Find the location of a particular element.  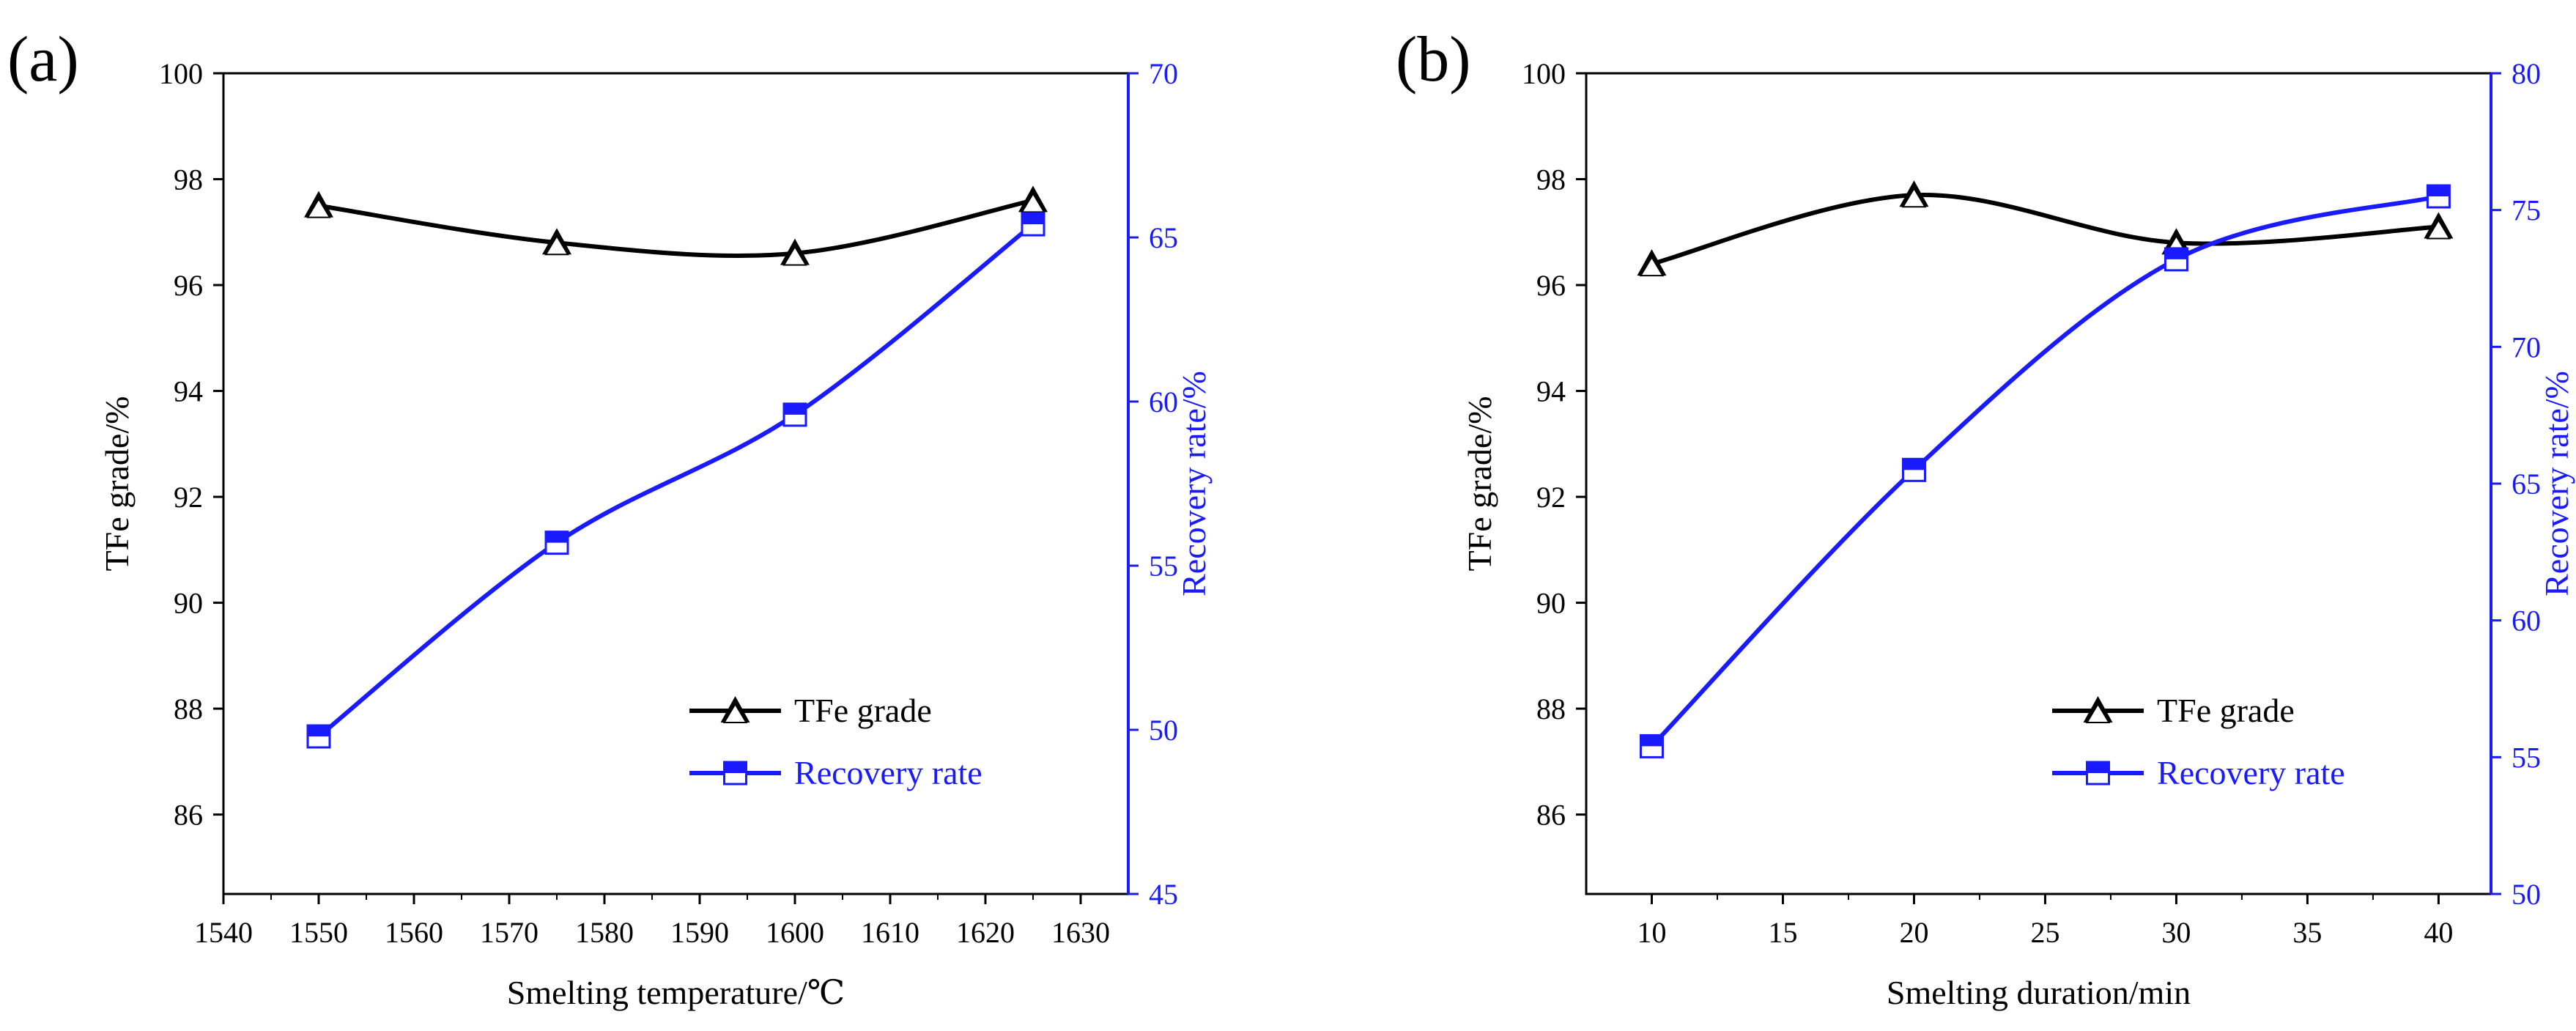

legend-b: TFe grade Recovery rate is located at coordinates (2198, 741).